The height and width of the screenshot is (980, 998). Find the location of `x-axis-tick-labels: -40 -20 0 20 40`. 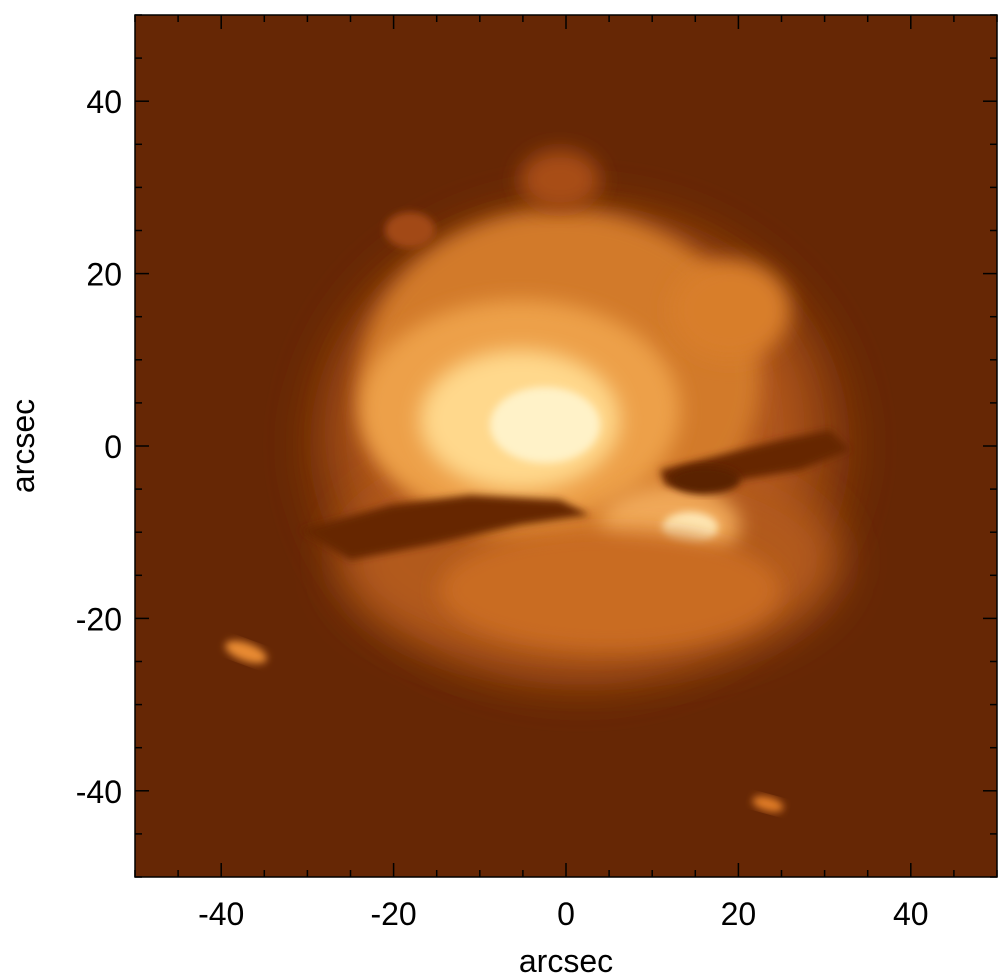

x-axis-tick-labels: -40 -20 0 20 40 is located at coordinates (563, 914).